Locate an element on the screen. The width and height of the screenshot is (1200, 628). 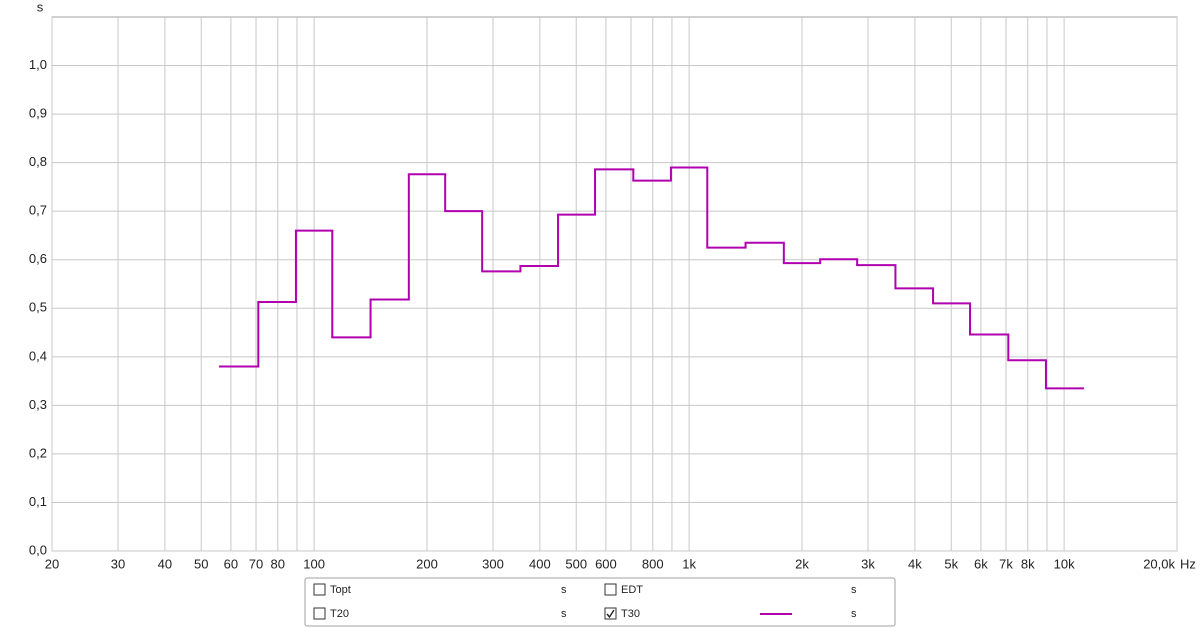
x-unit: Hz is located at coordinates (1188, 563).